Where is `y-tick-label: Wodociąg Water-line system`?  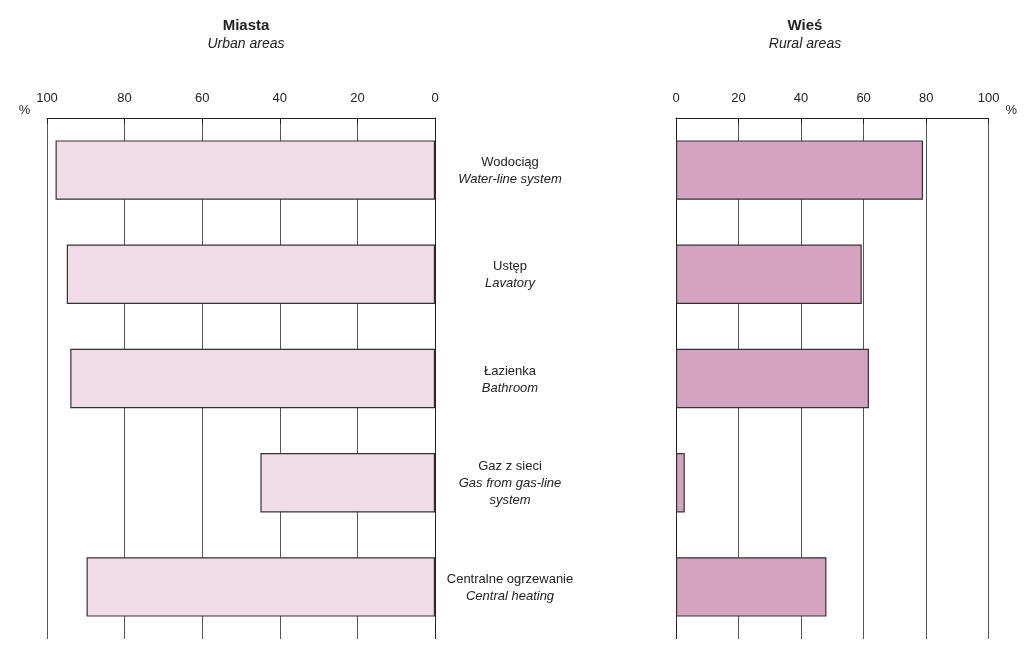 y-tick-label: Wodociąg Water-line system is located at coordinates (510, 170).